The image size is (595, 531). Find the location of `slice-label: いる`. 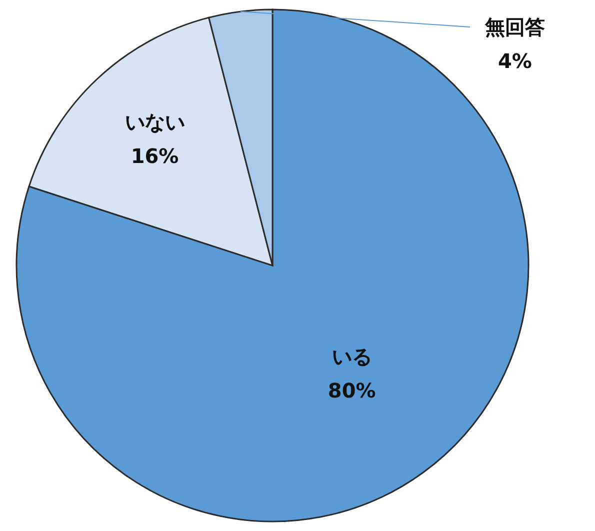

slice-label: いる is located at coordinates (352, 356).